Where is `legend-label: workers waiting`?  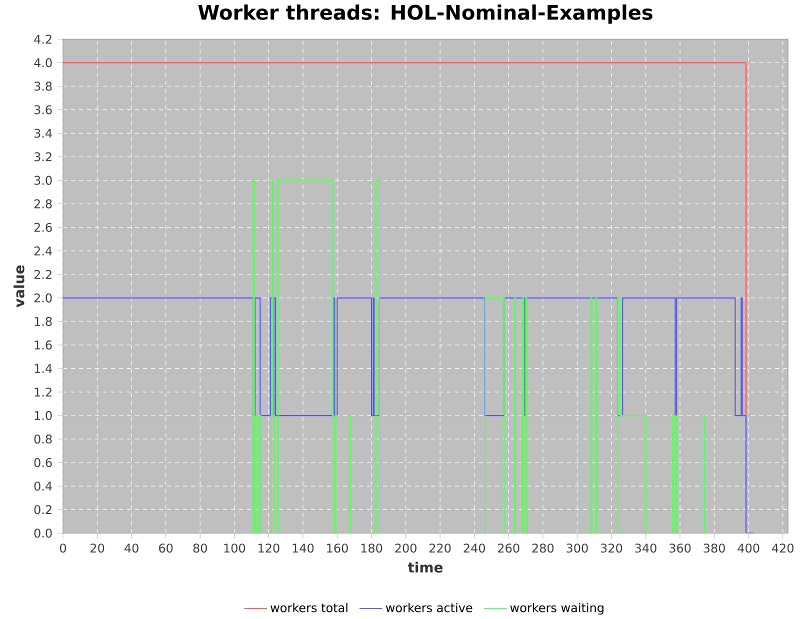 legend-label: workers waiting is located at coordinates (557, 608).